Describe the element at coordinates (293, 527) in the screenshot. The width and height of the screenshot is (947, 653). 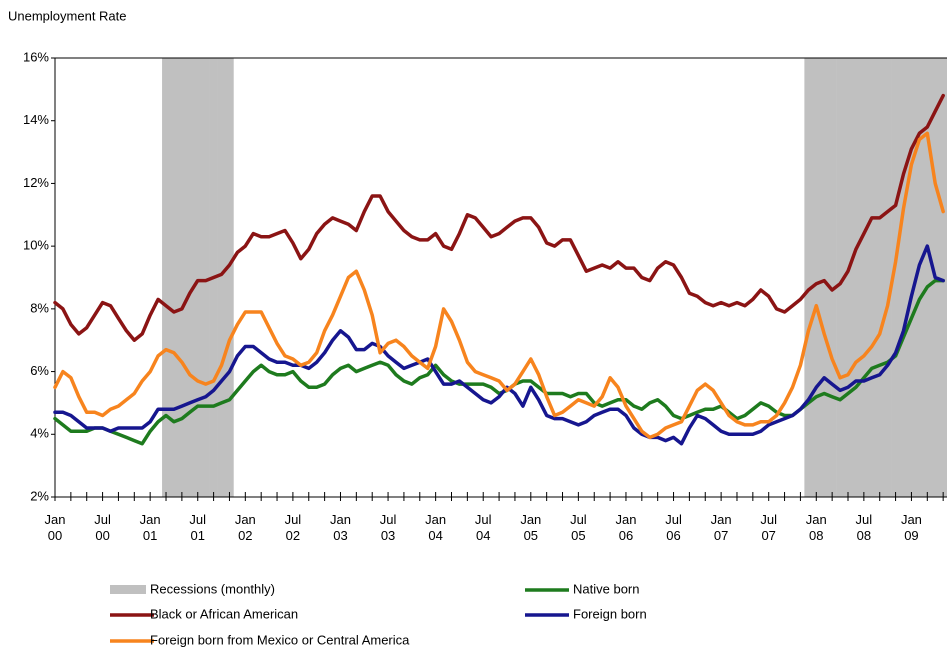
I see `x-tick-label: Jul 02` at that location.